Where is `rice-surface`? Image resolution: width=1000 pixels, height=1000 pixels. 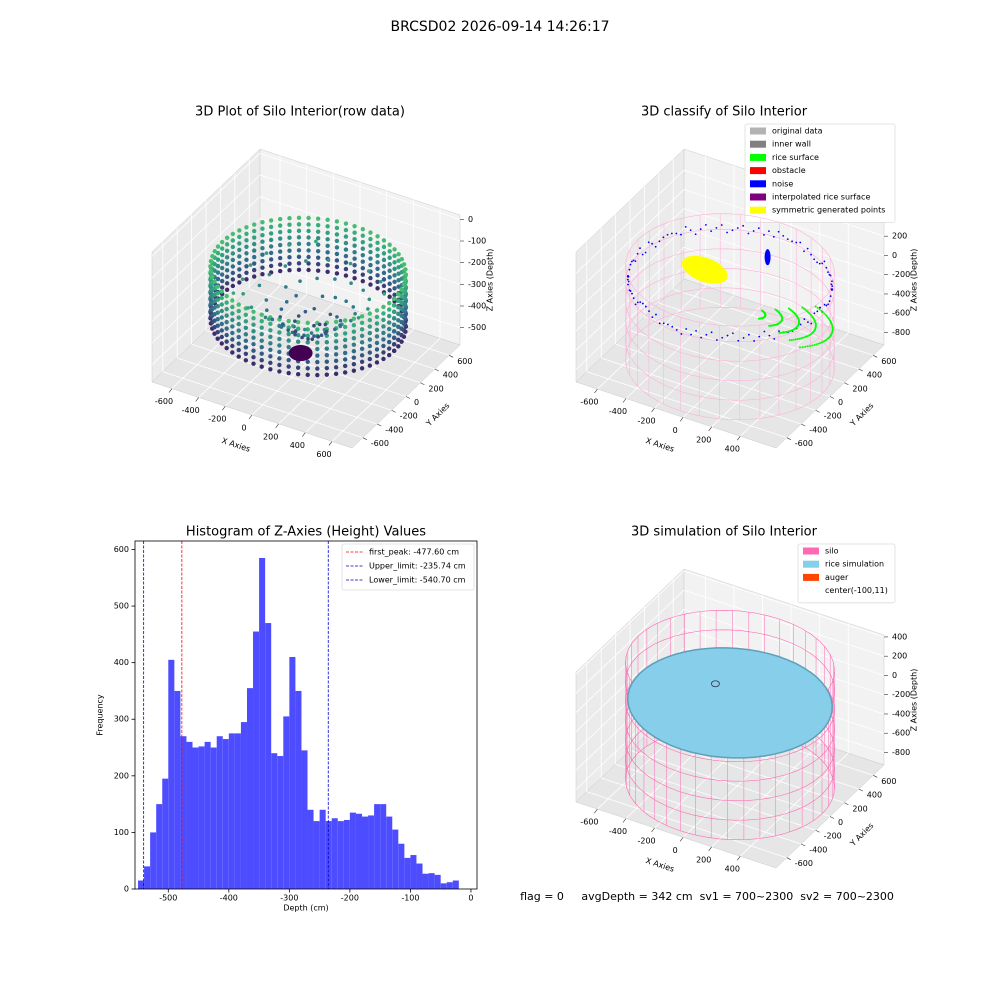 rice-surface is located at coordinates (730, 703).